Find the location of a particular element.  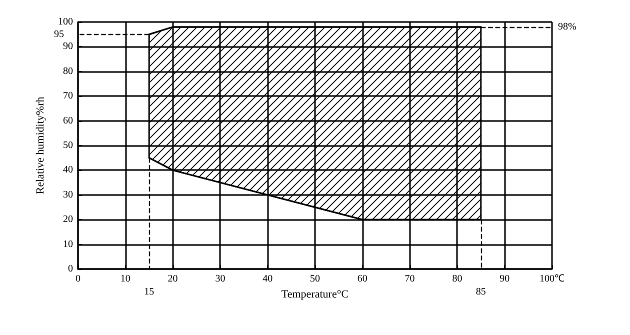

y-tick-label: 20 is located at coordinates (68, 220).